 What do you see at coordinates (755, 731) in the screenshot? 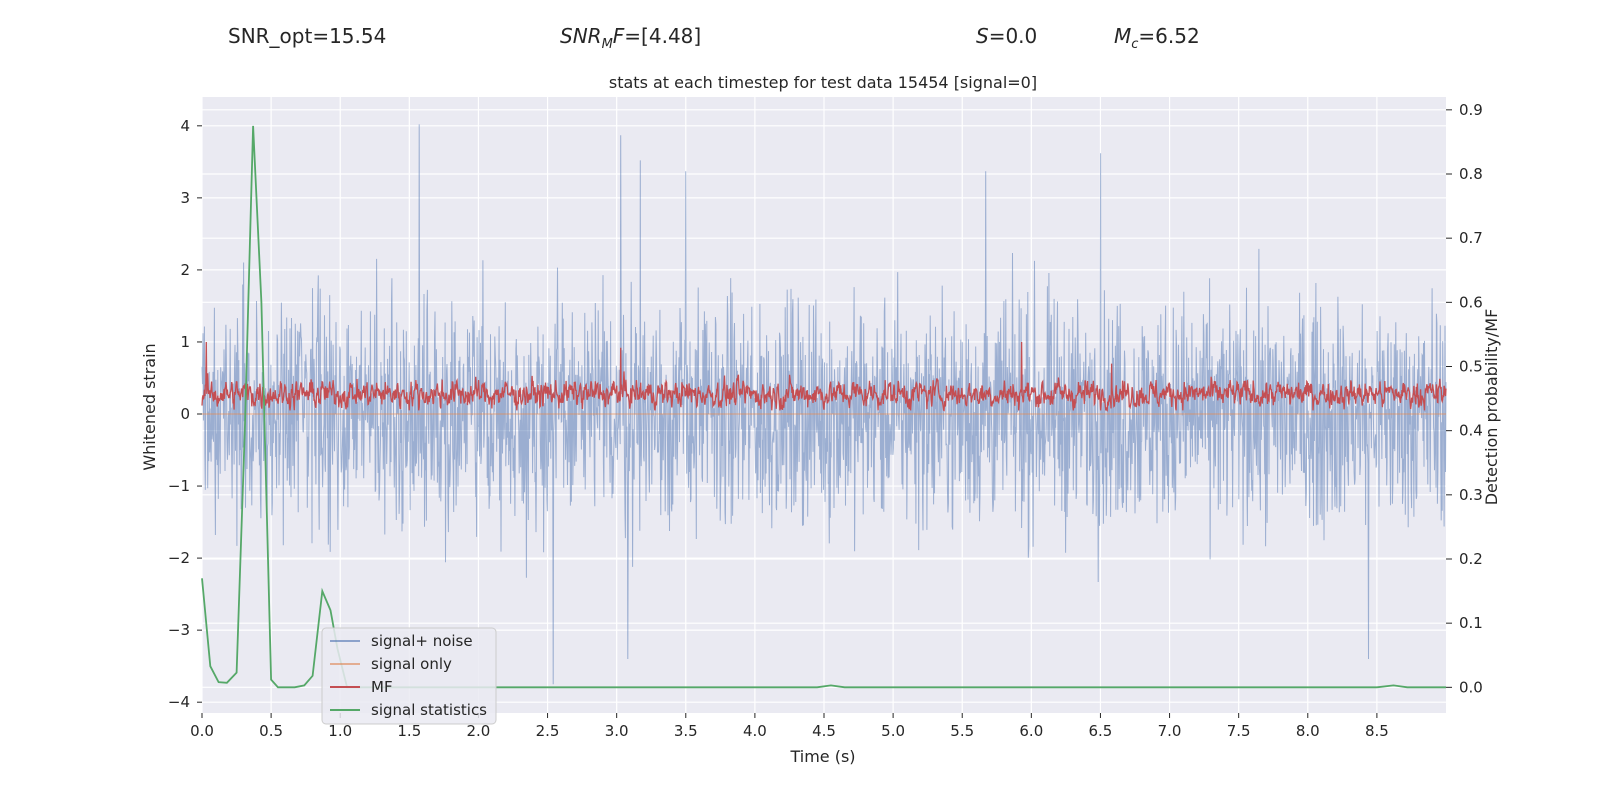
I see `x-tick-label: 4.0` at bounding box center [755, 731].